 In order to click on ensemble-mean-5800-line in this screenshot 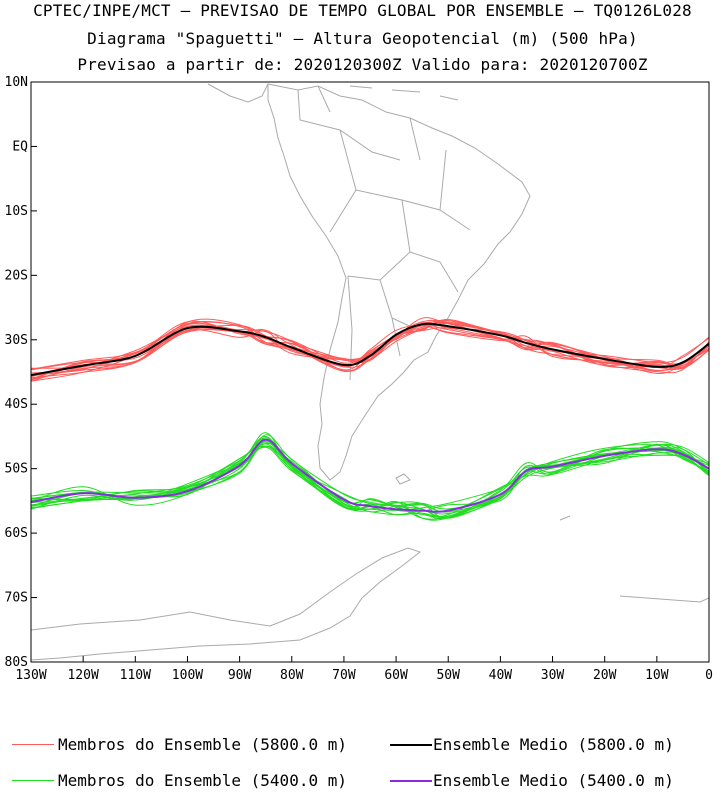, I will do `click(370, 349)`.